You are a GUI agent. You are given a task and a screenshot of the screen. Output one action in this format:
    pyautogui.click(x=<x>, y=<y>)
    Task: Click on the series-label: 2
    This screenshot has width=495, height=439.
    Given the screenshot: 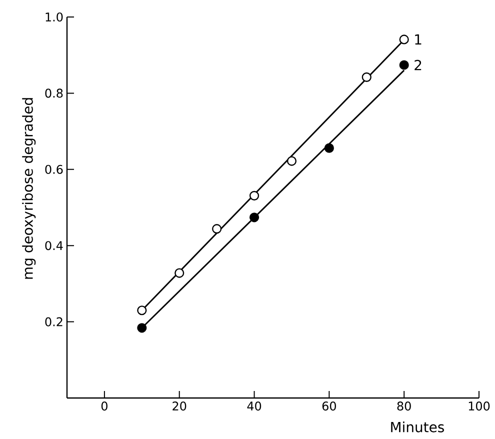 What is the action you would take?
    pyautogui.click(x=418, y=65)
    